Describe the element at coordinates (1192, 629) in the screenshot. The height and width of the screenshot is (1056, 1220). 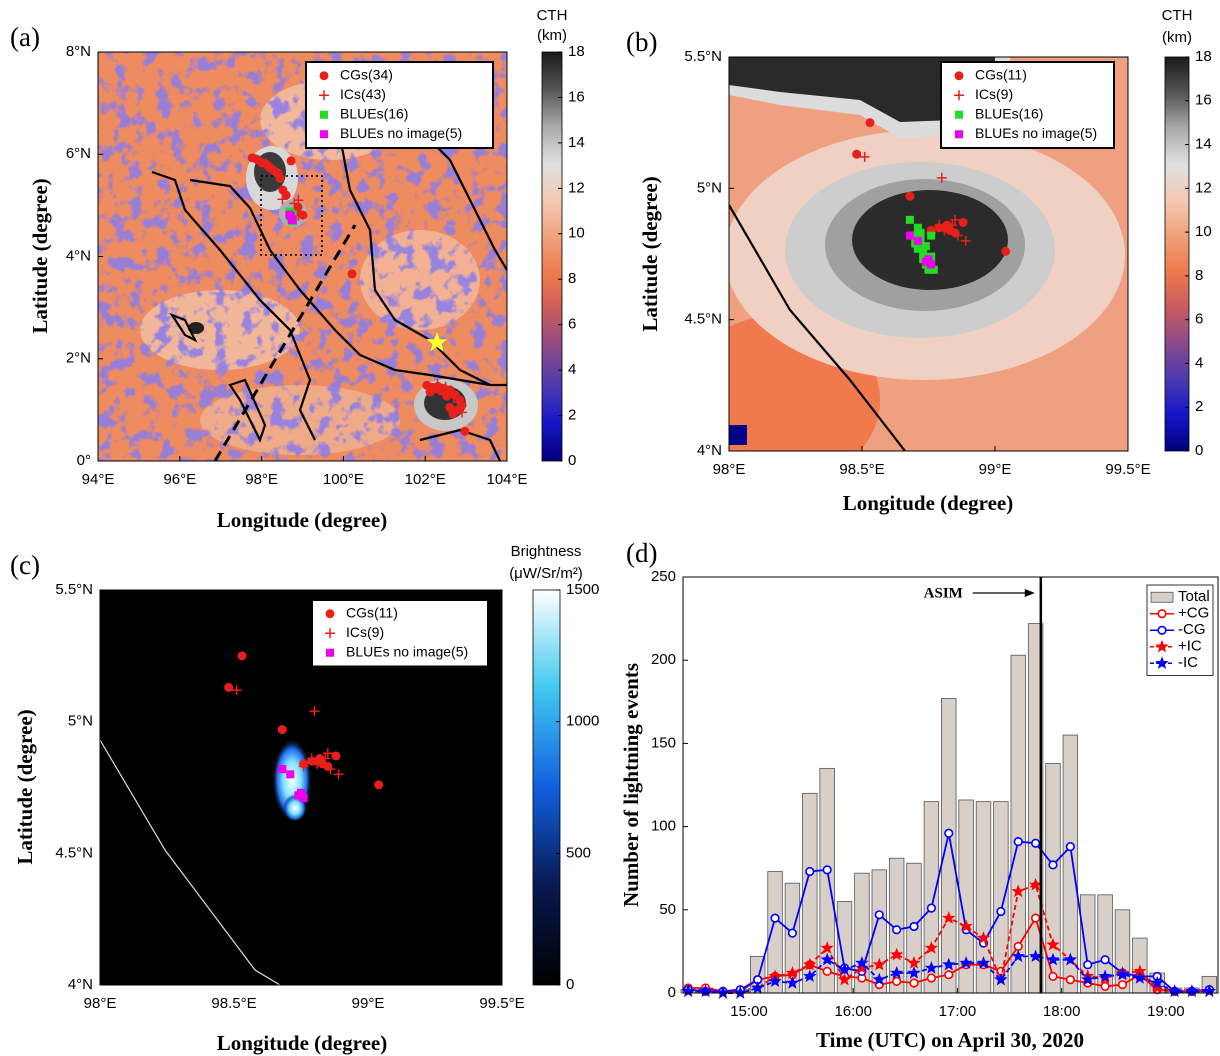
I see `legend-label: -CG` at that location.